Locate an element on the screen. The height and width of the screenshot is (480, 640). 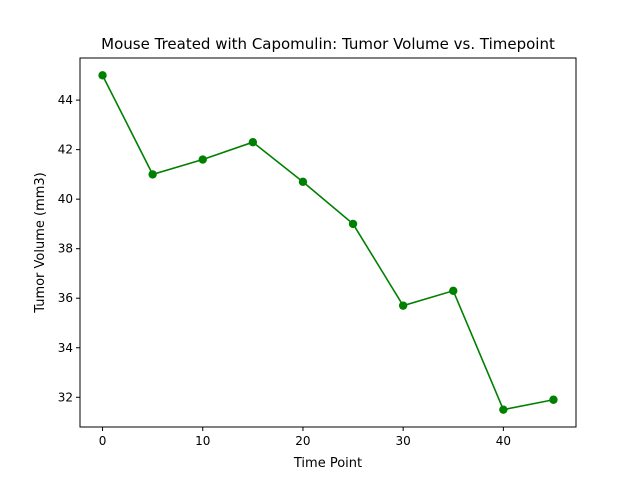
y-tick-label: 34 is located at coordinates (65, 348).